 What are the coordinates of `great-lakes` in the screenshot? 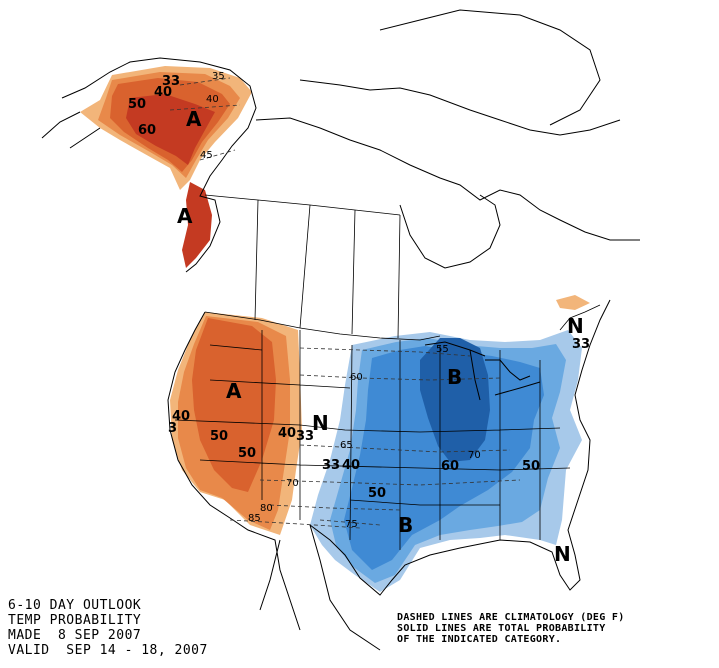 It's located at (482, 371).